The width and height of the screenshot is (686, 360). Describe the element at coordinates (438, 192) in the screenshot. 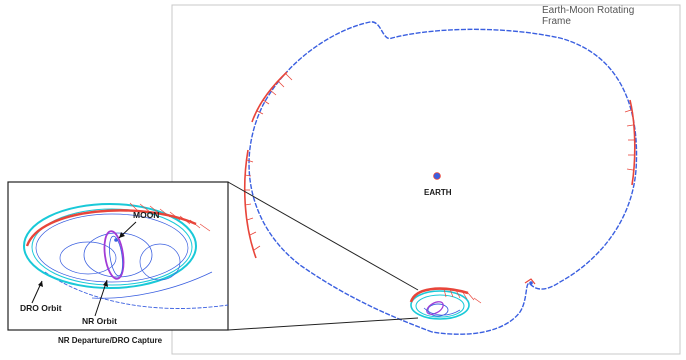

I see `earth-label: EARTH` at that location.